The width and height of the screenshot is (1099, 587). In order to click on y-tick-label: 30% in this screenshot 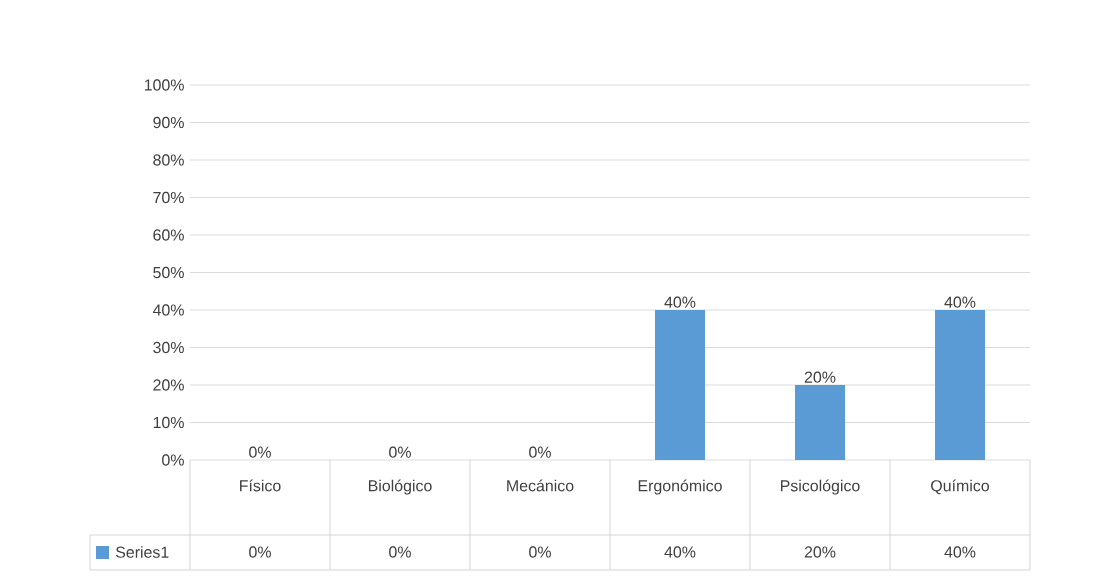, I will do `click(168, 347)`.